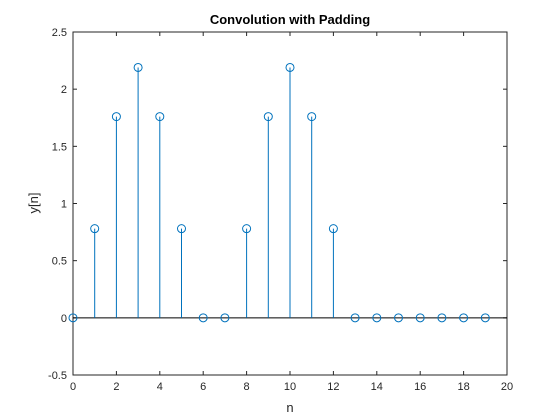  I want to click on x-tick-label: 20, so click(507, 387).